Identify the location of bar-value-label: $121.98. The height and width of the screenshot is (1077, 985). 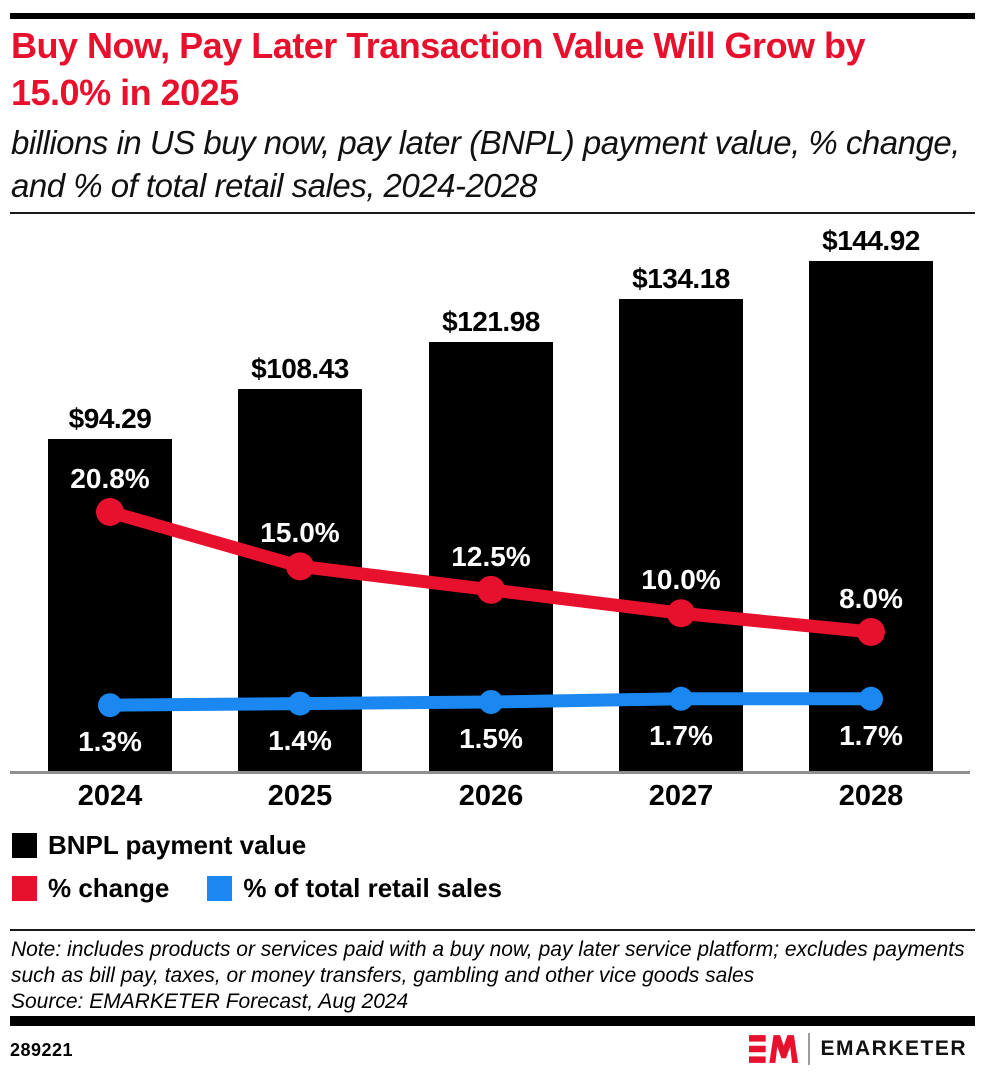
(491, 321).